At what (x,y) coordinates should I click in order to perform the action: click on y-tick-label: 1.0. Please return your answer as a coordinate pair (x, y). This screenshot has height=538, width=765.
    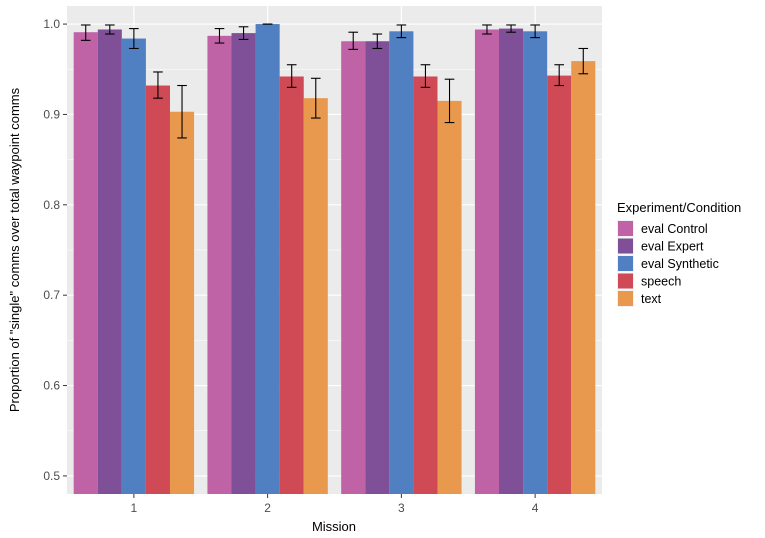
    Looking at the image, I should click on (51, 24).